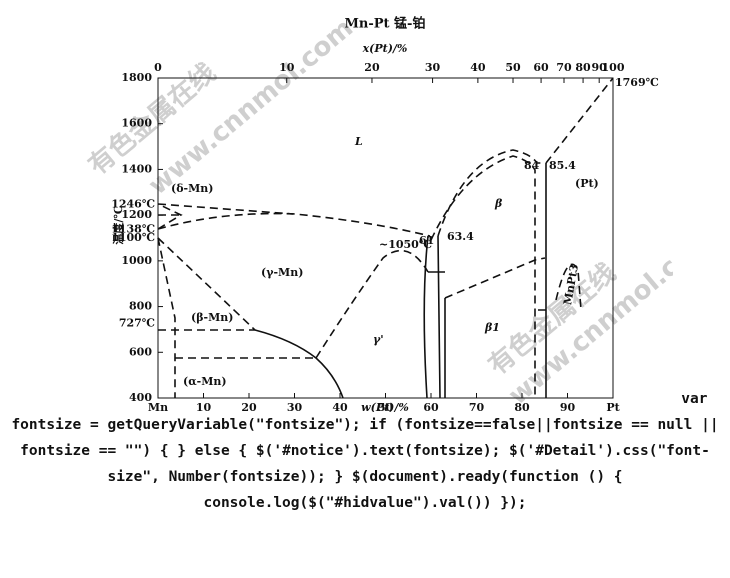 Image resolution: width=730 pixels, height=578 pixels. What do you see at coordinates (249, 406) in the screenshot?
I see `bottom-tick-label: 20` at bounding box center [249, 406].